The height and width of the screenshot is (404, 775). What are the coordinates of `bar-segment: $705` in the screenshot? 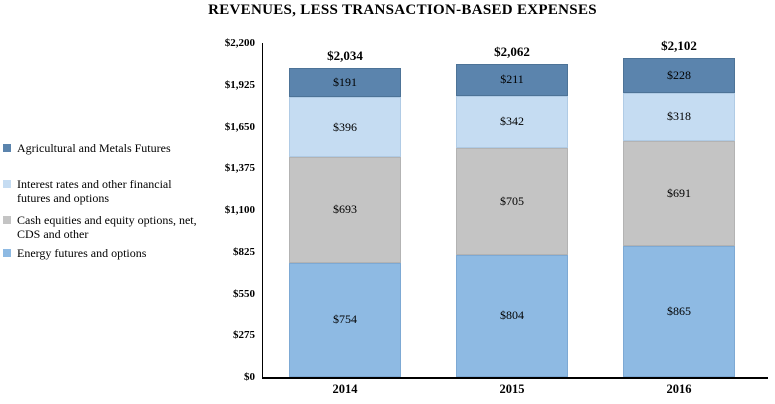 It's located at (512, 201).